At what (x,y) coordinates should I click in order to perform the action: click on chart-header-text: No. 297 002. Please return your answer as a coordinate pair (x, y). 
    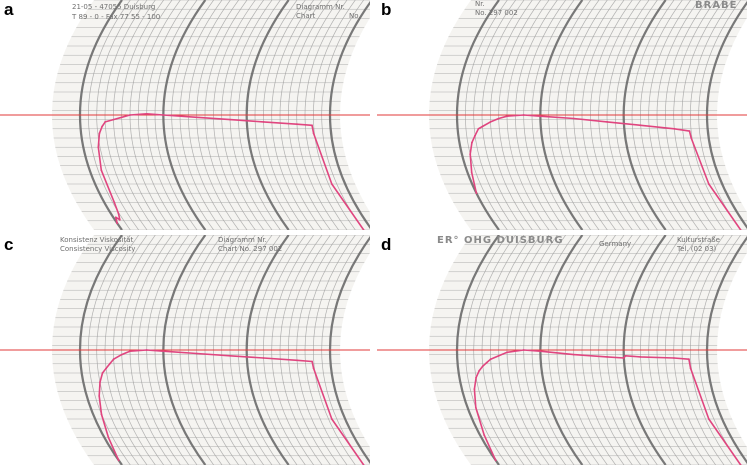
    Looking at the image, I should click on (496, 13).